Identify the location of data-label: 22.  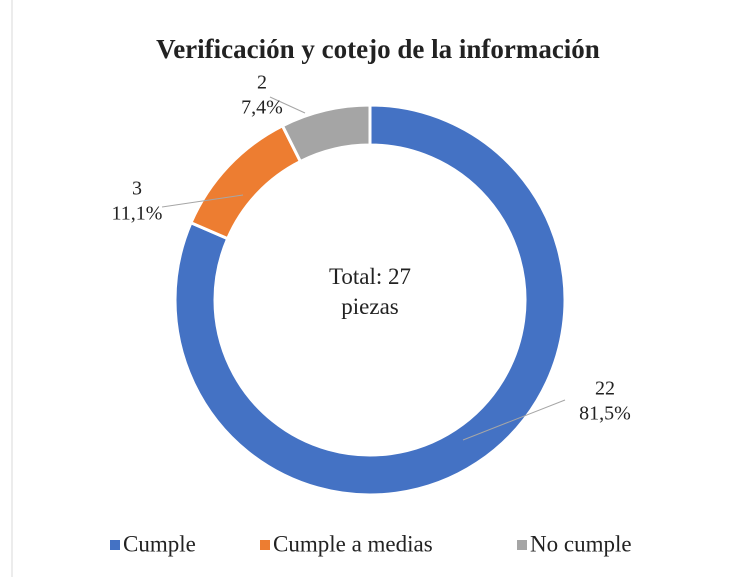
(605, 389).